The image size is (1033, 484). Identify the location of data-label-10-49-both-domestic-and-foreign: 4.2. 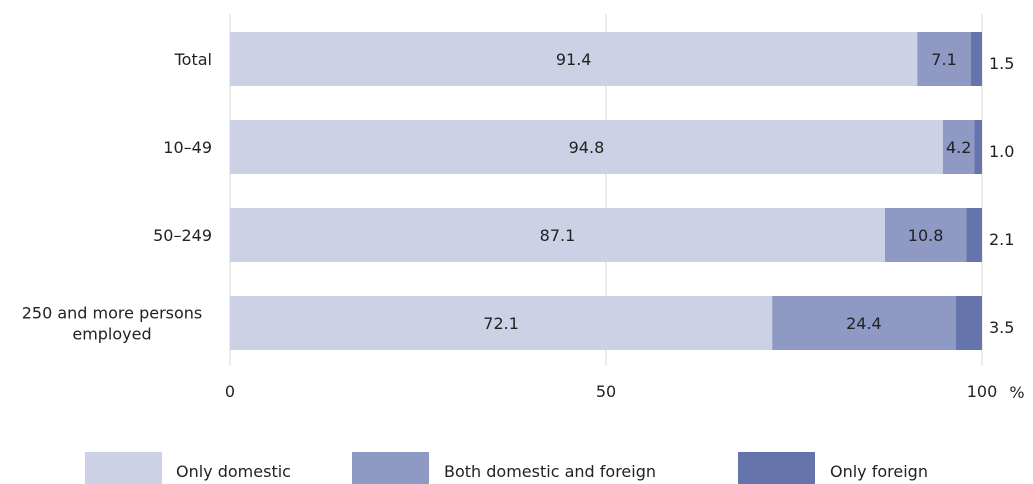
(958, 147).